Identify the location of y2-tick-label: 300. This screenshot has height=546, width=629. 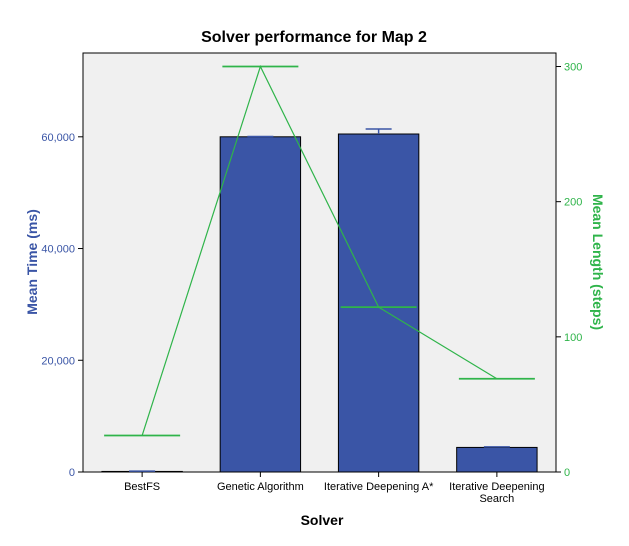
(573, 68).